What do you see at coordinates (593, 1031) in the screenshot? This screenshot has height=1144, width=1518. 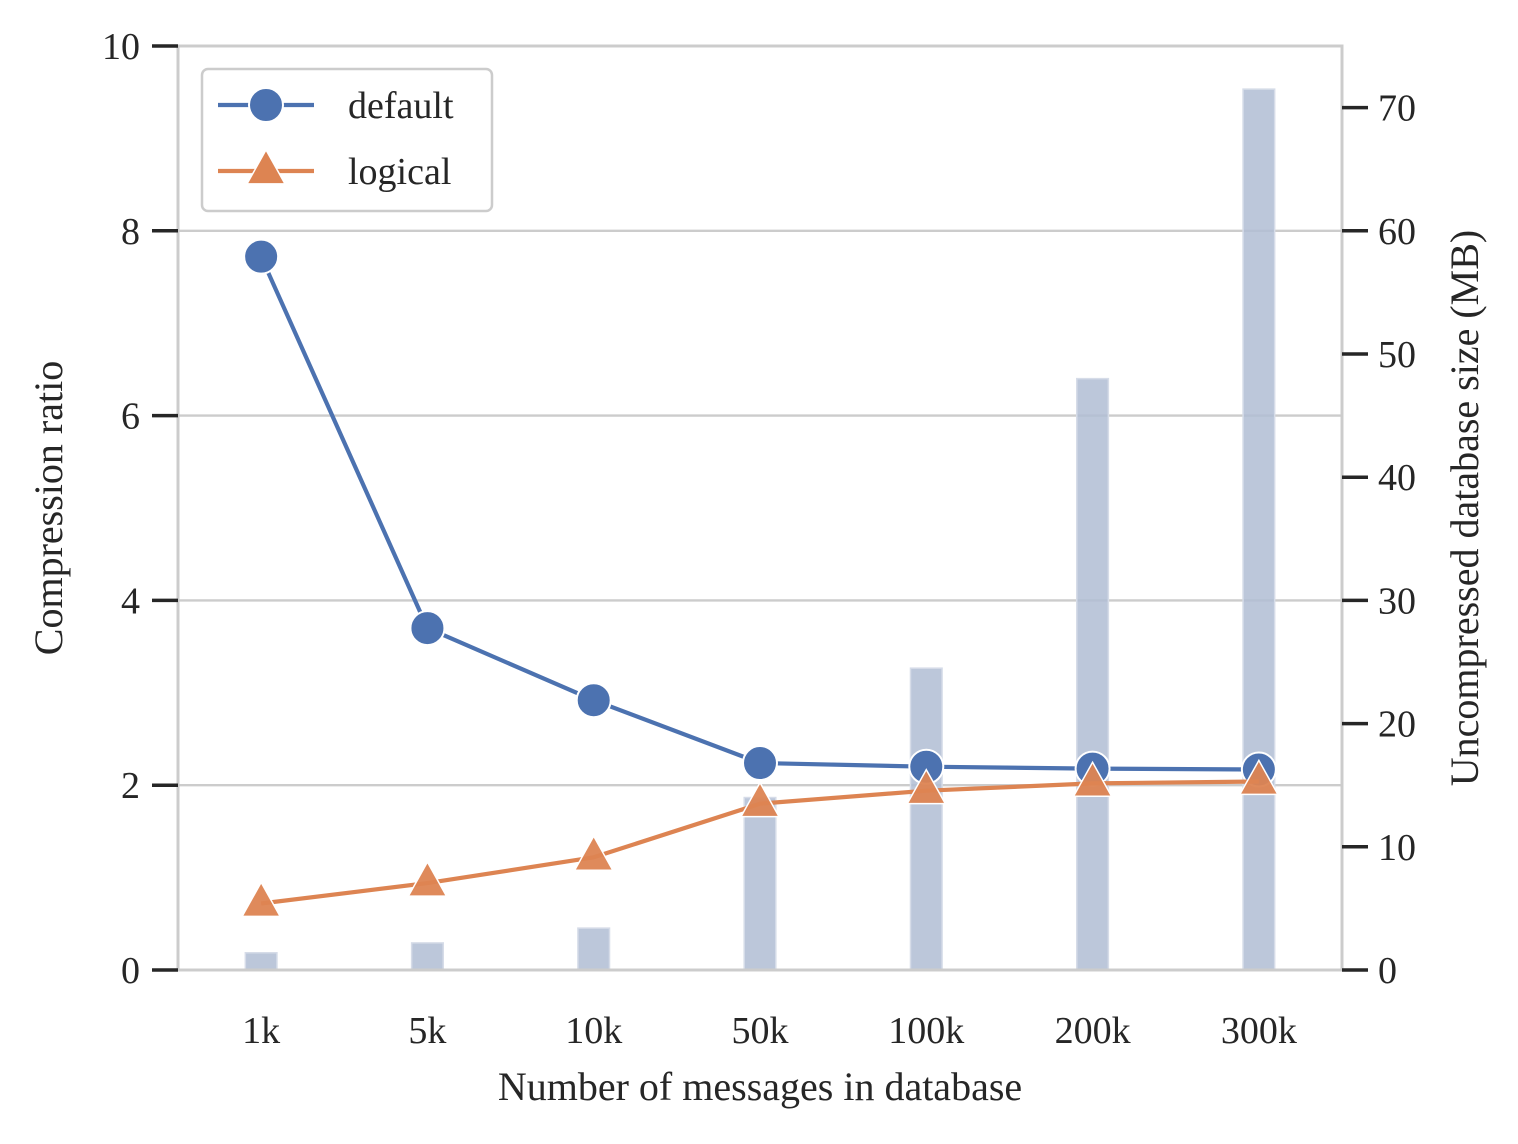 I see `x-tick-label: 10k` at bounding box center [593, 1031].